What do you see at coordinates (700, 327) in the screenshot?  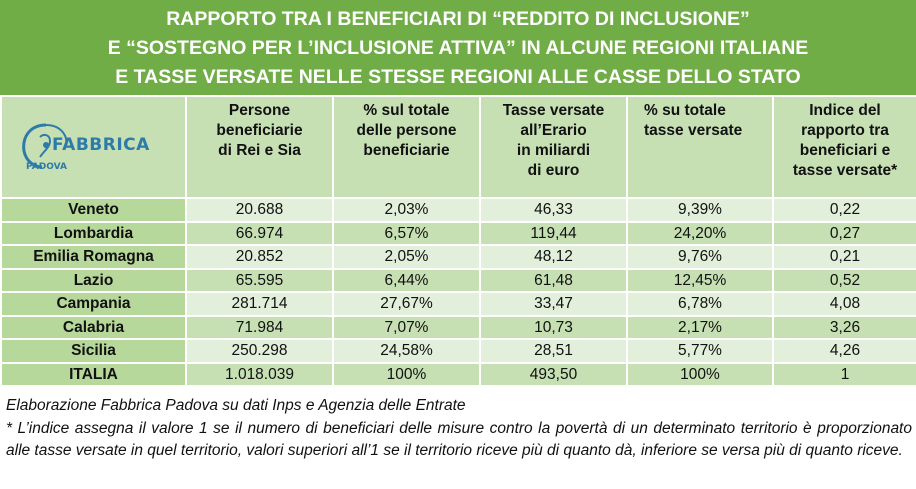 I see `value-cell: 2,17%` at bounding box center [700, 327].